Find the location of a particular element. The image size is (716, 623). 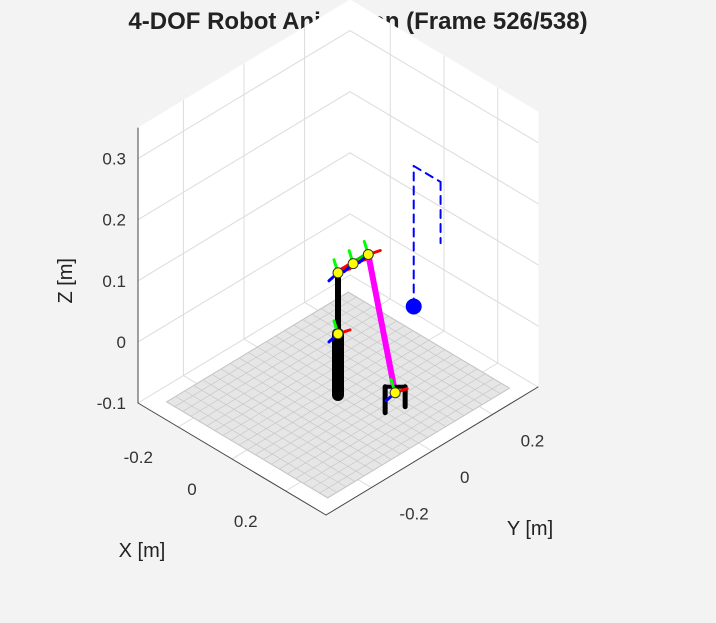

x-tick-label: -0.2 is located at coordinates (138, 457).